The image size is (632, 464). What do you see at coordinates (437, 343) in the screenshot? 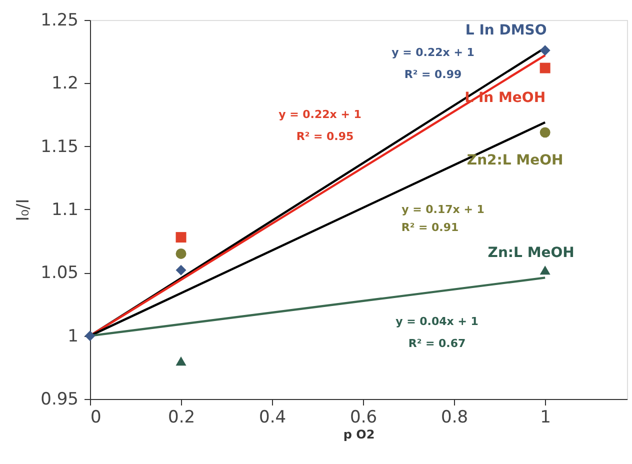
I see `annotation: R² = 0.67` at bounding box center [437, 343].